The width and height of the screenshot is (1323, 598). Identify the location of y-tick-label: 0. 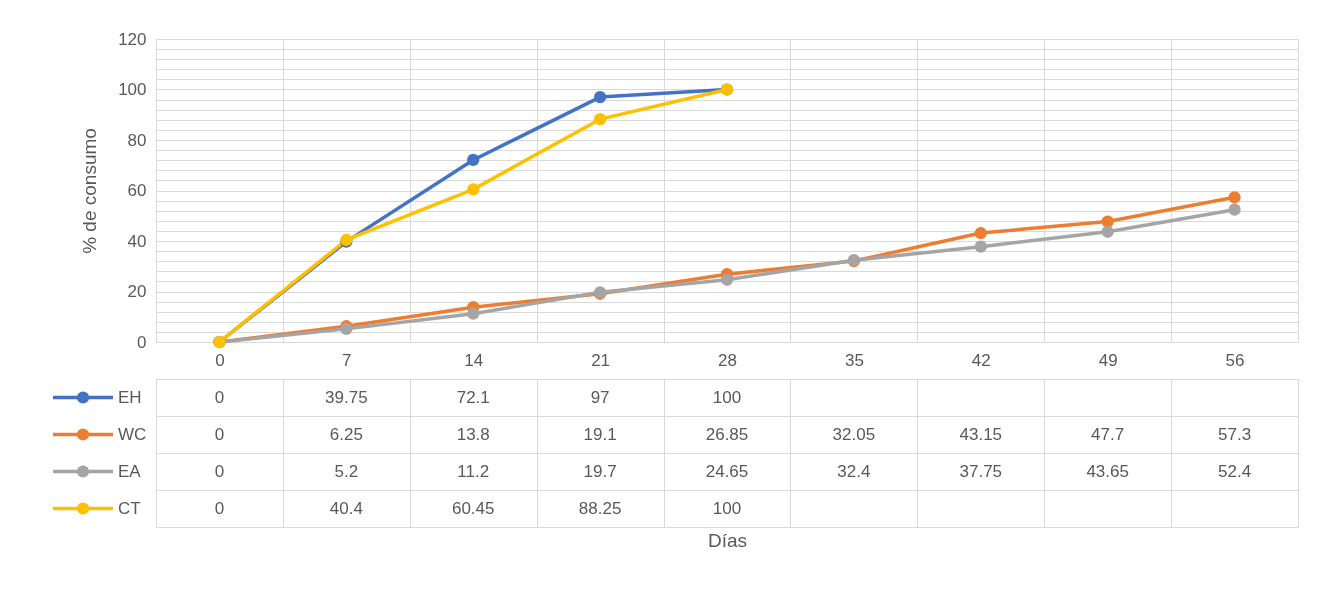
(142, 342).